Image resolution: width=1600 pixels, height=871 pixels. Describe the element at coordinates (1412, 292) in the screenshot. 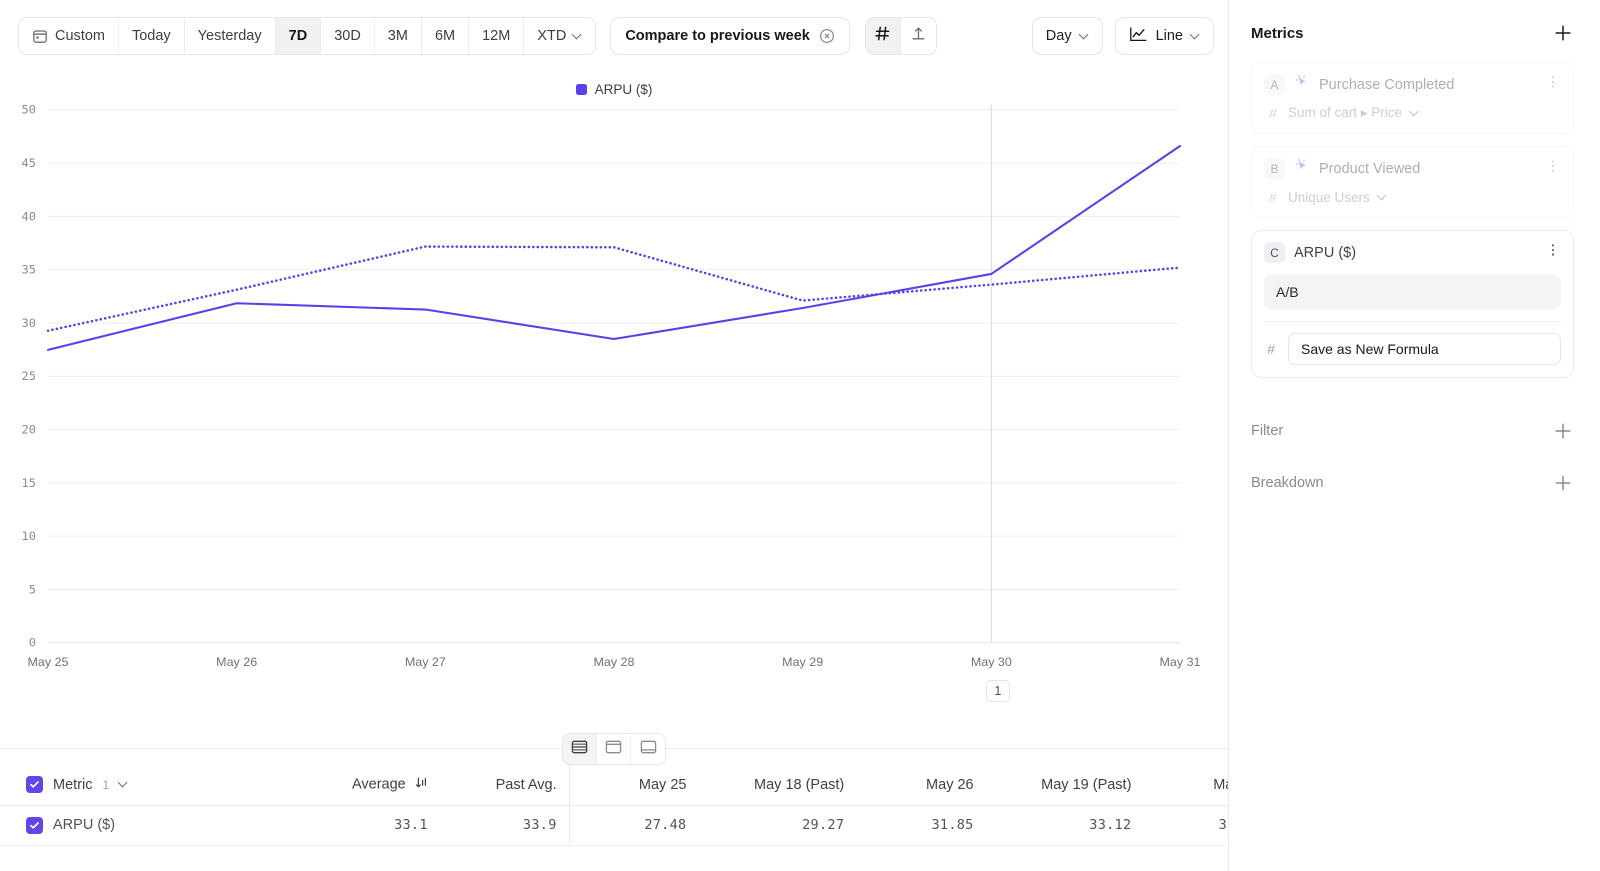

I see `formula-input: A/B` at that location.